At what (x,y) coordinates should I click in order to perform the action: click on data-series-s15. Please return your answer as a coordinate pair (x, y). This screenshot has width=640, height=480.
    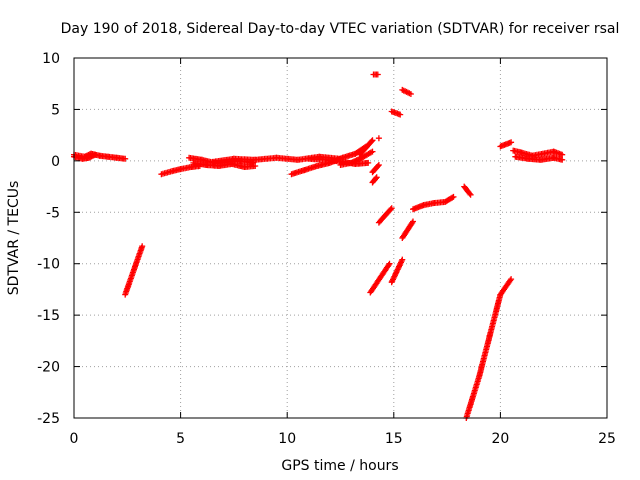
    Looking at the image, I should click on (378, 138).